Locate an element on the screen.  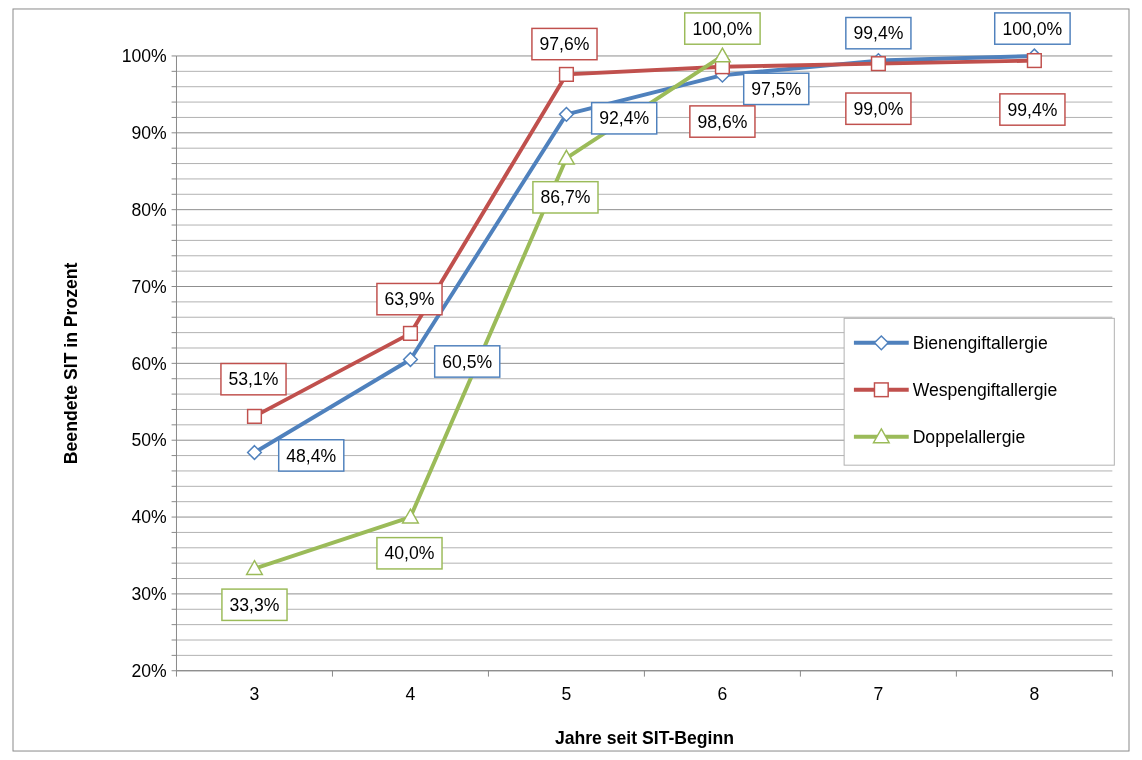
x-tick-label: 5 is located at coordinates (566, 694).